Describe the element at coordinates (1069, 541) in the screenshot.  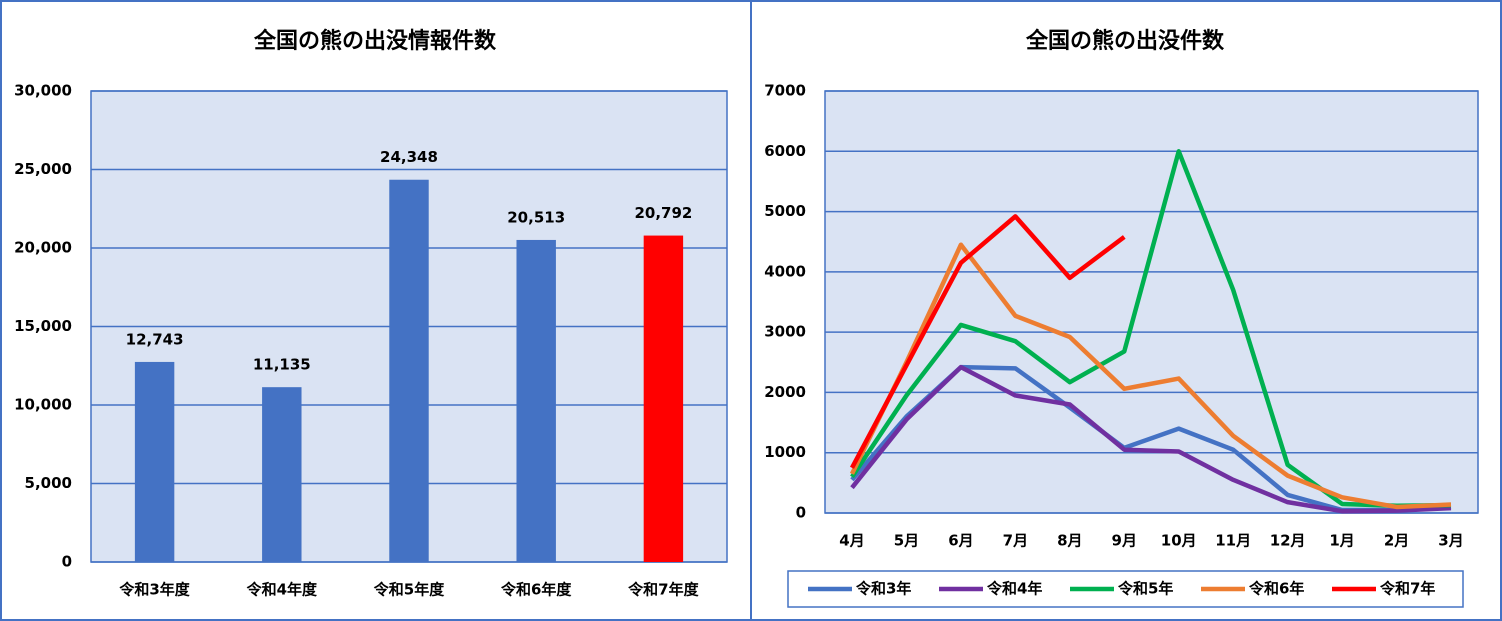
I see `x-tick-label: 8月` at that location.